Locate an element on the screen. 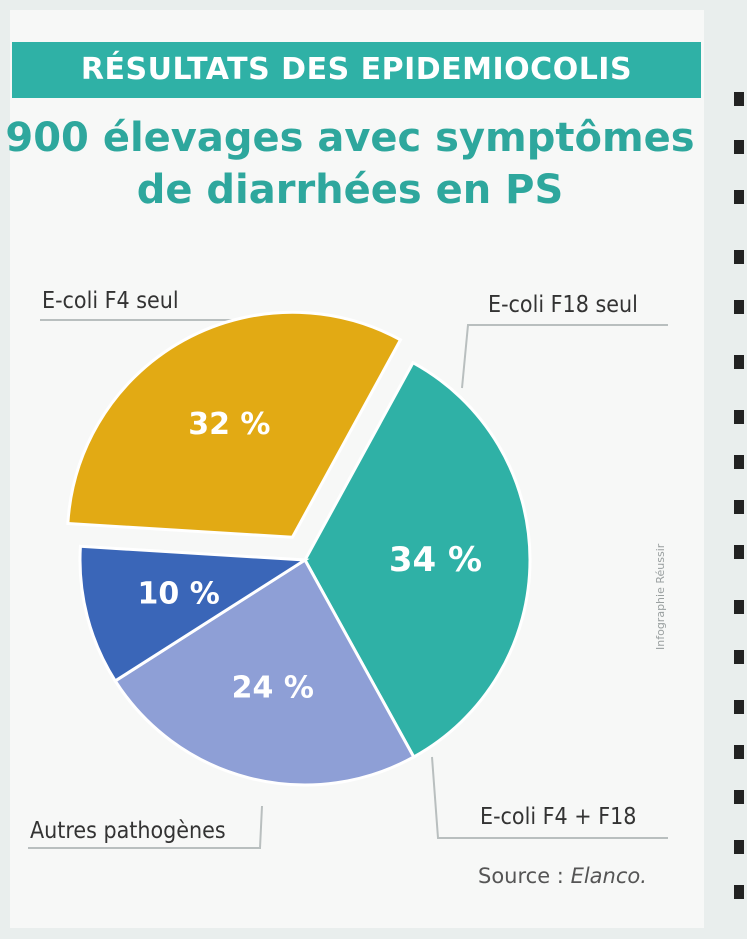 This screenshot has height=939, width=747. slice-f18 is located at coordinates (264, 672).